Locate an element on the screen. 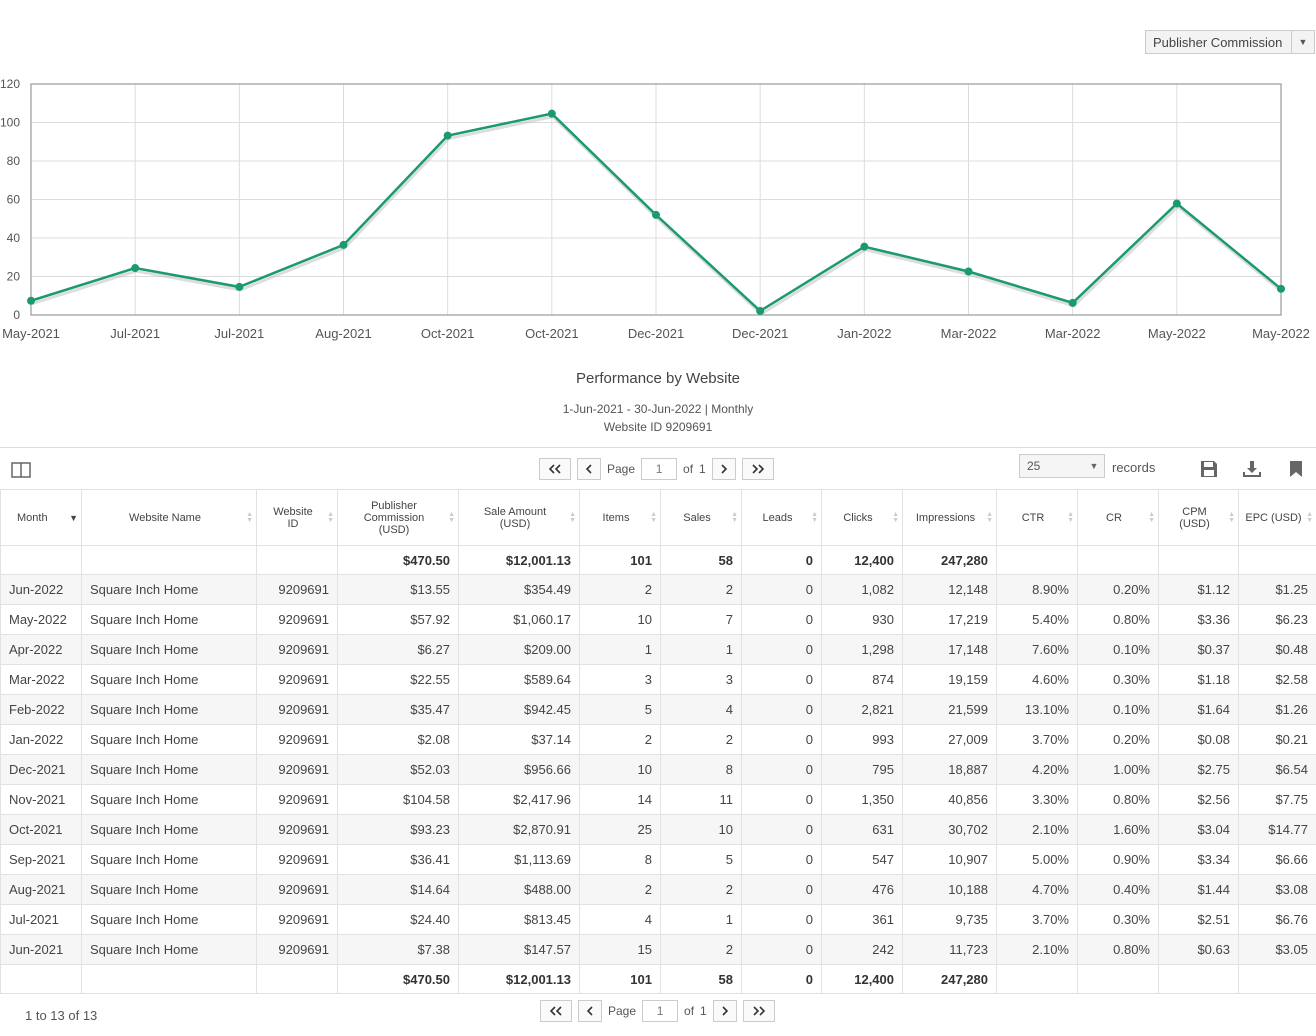 The image size is (1316, 1036). column-header: CTR ▲ ▼ is located at coordinates (1037, 517).